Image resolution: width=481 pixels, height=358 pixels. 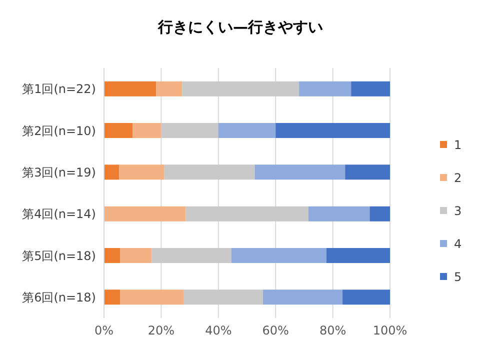 I want to click on legend-label: 3, so click(x=458, y=211).